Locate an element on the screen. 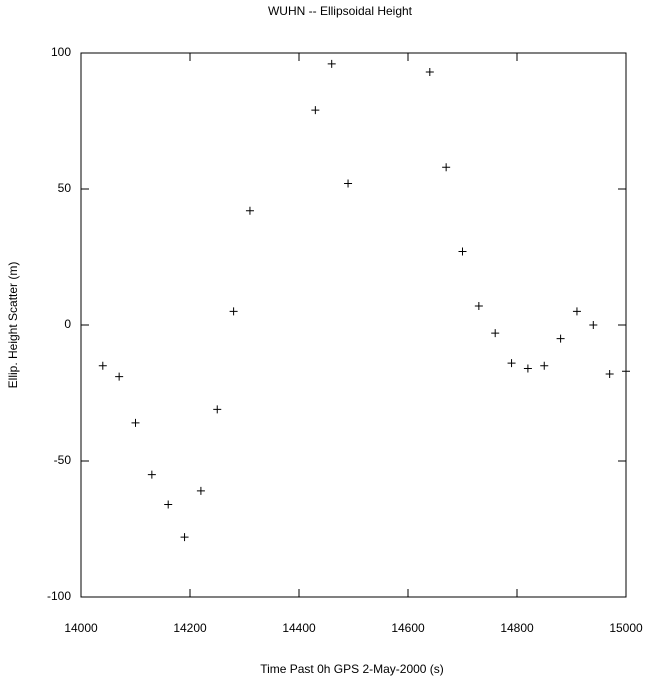  x-tick-label: 14200 is located at coordinates (190, 628).